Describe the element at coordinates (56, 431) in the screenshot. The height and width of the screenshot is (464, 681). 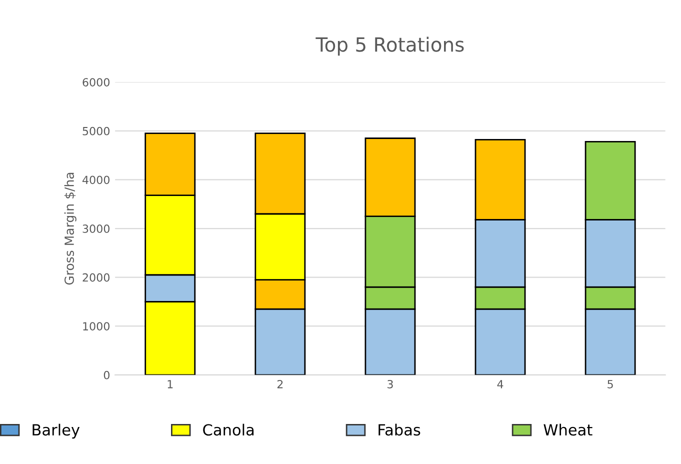
I see `legend-label: Barley` at that location.